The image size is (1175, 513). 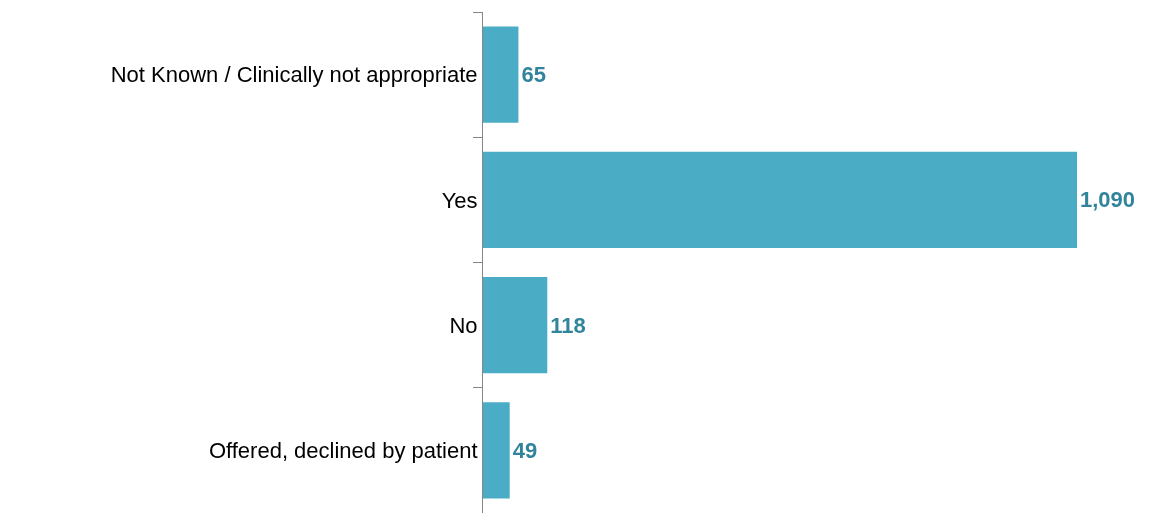 I want to click on y-tick-label: Not Known / Clinically not appropriate, so click(x=294, y=75).